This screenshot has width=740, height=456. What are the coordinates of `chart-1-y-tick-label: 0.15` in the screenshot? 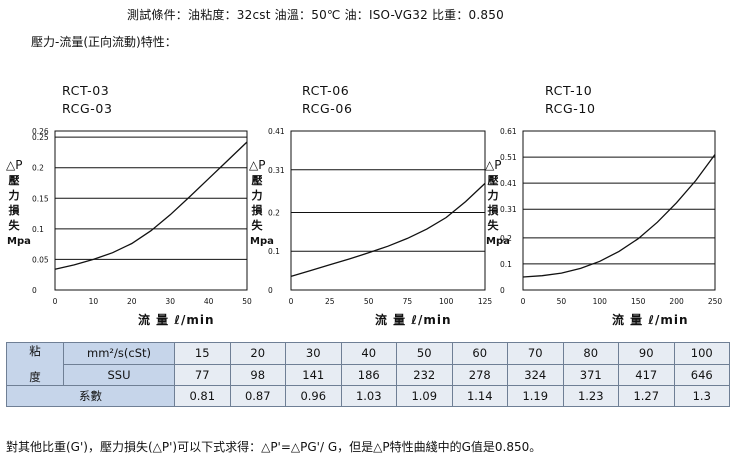 It's located at (40, 198).